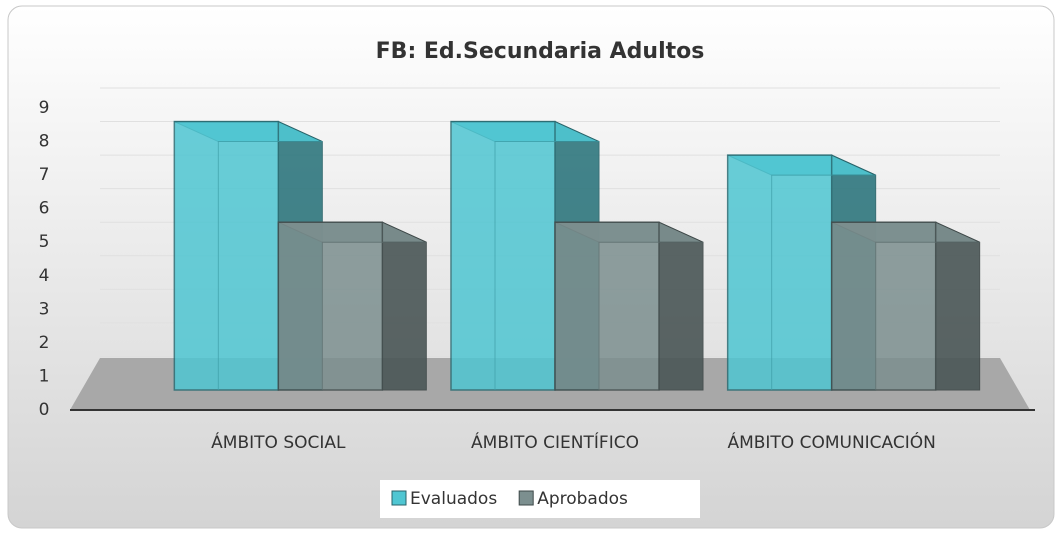 The height and width of the screenshot is (540, 1062). What do you see at coordinates (831, 442) in the screenshot?
I see `x-tick-label: ÁMBITO COMUNICACIÓN` at bounding box center [831, 442].